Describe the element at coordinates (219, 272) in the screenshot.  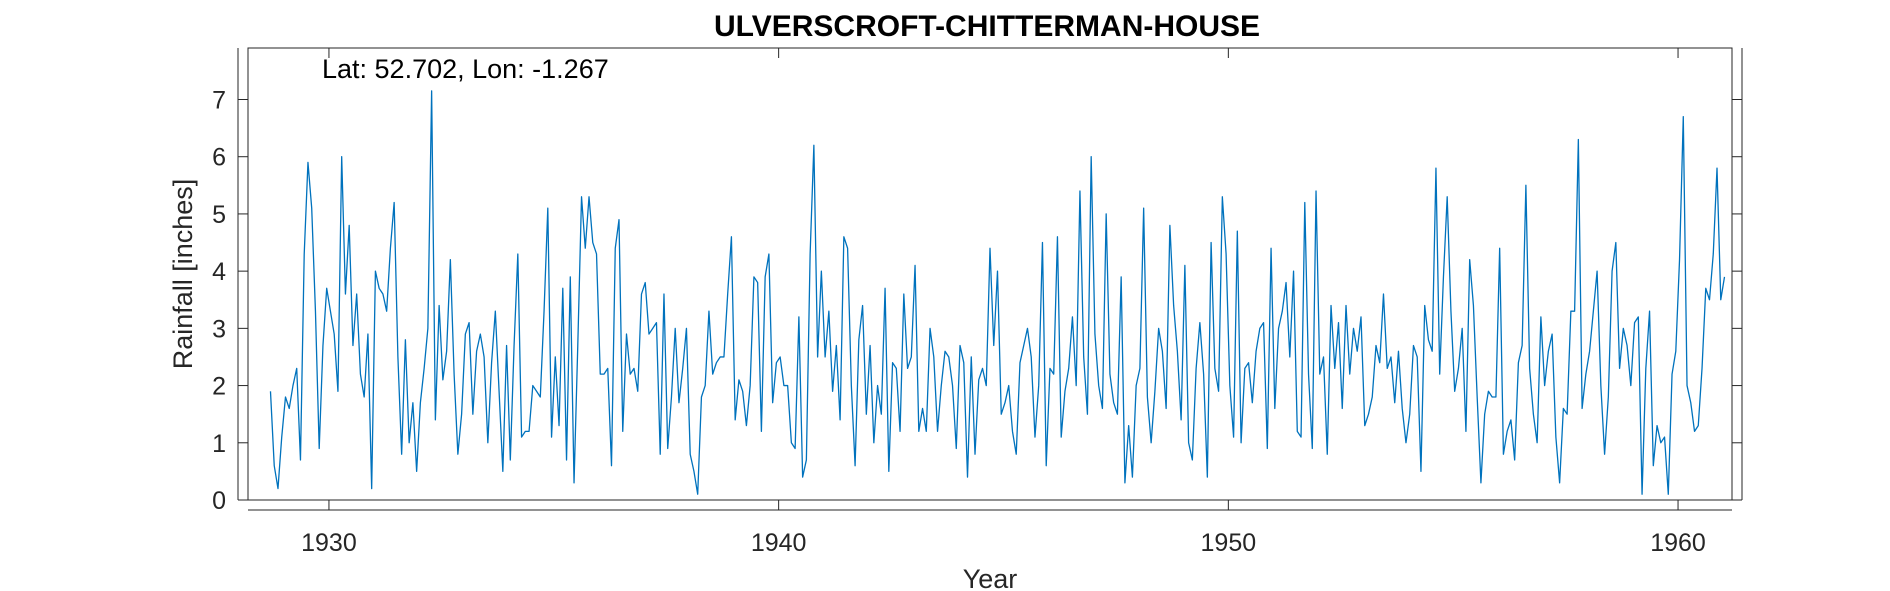
I see `y-tick-label: 4` at that location.